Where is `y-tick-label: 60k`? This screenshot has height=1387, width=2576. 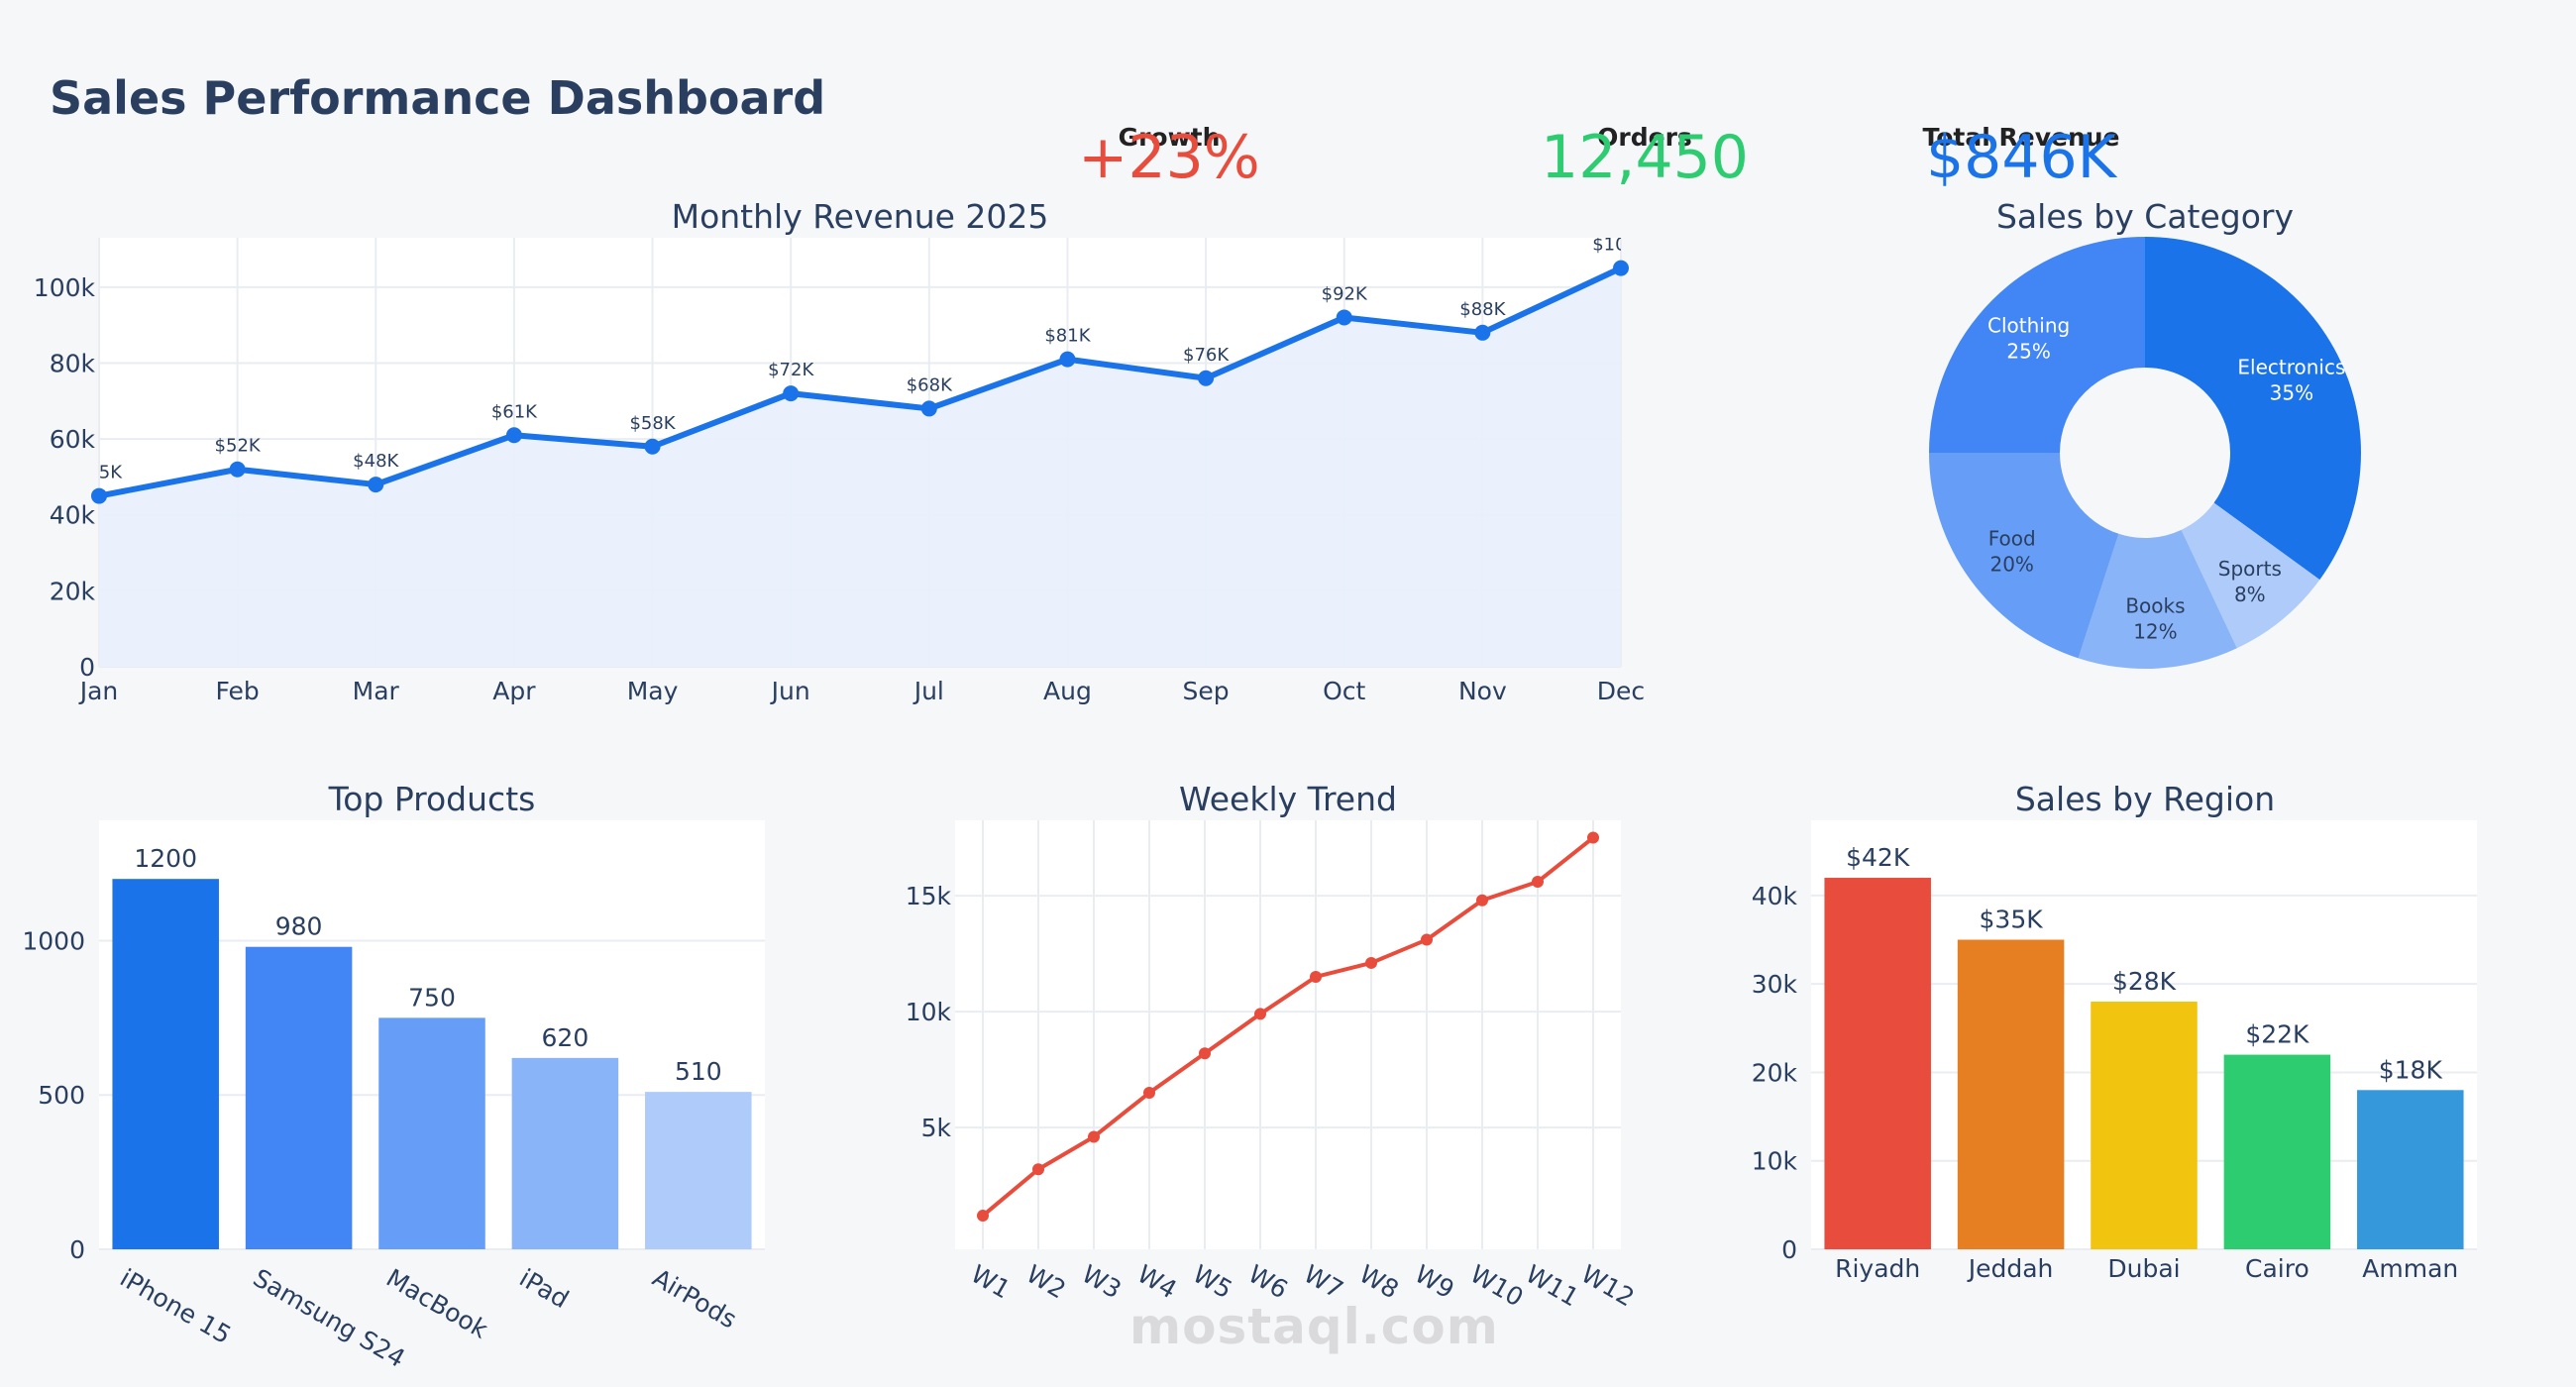 y-tick-label: 60k is located at coordinates (73, 439).